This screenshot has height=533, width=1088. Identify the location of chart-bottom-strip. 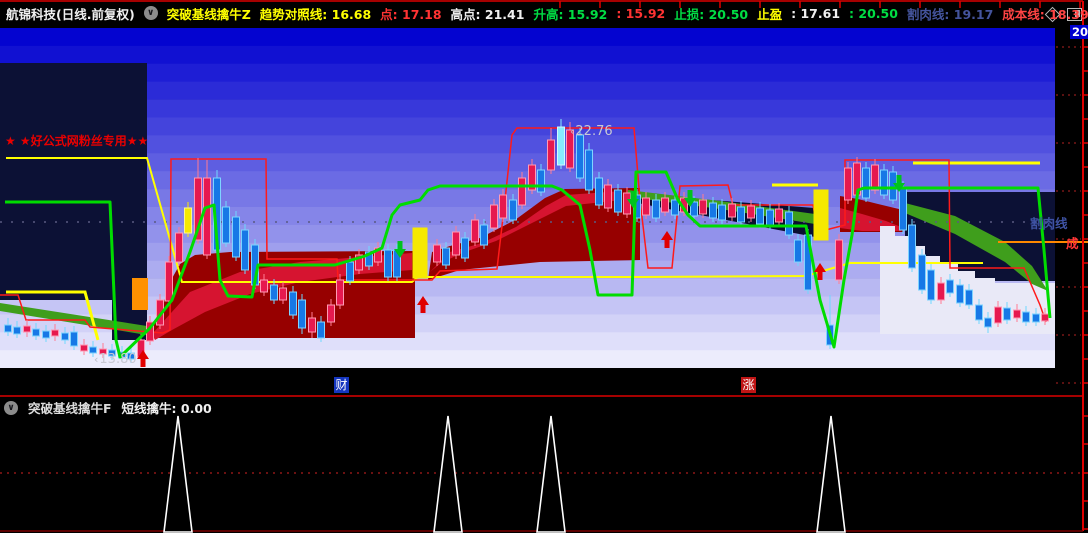
(527, 382).